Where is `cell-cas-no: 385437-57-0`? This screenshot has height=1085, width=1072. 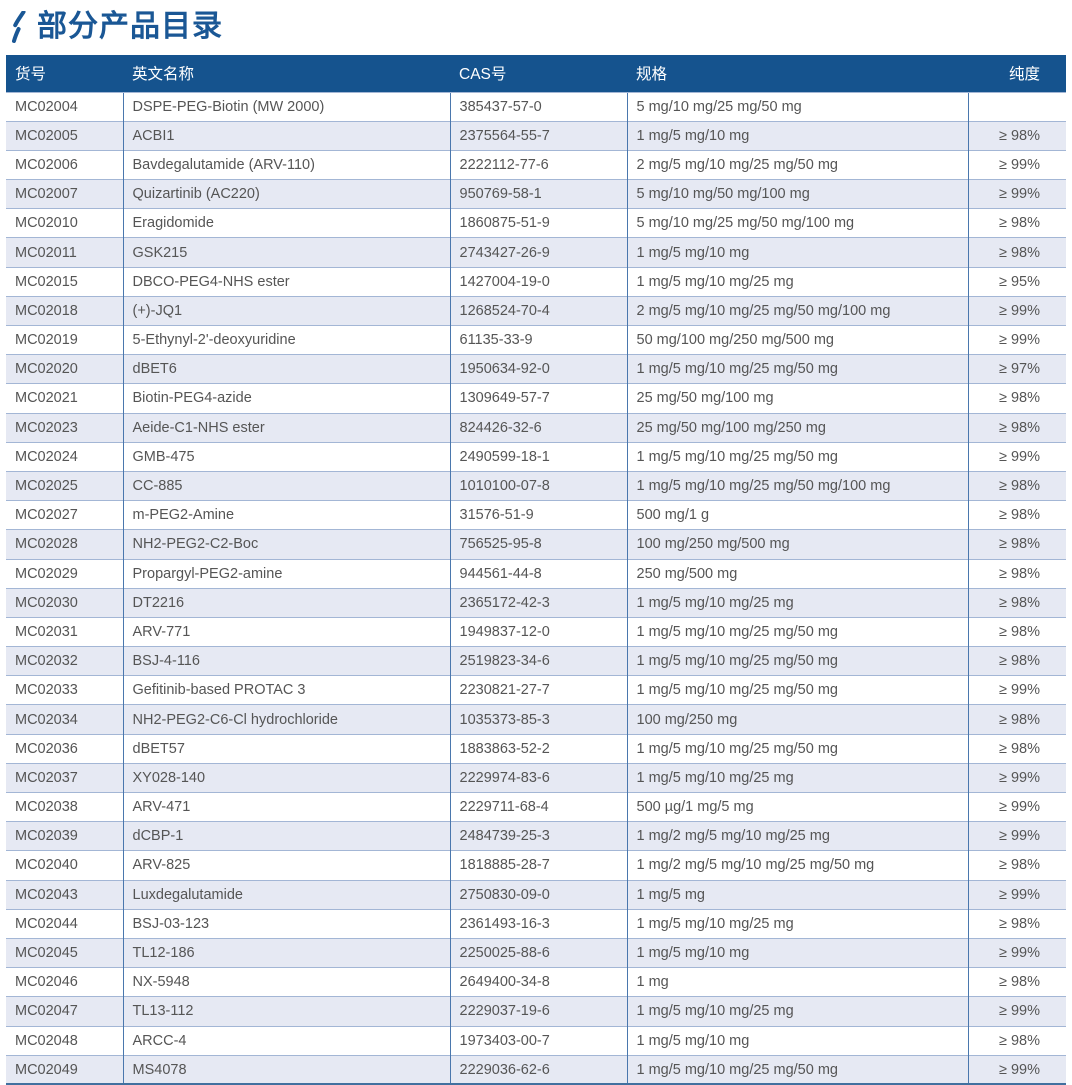 cell-cas-no: 385437-57-0 is located at coordinates (538, 106).